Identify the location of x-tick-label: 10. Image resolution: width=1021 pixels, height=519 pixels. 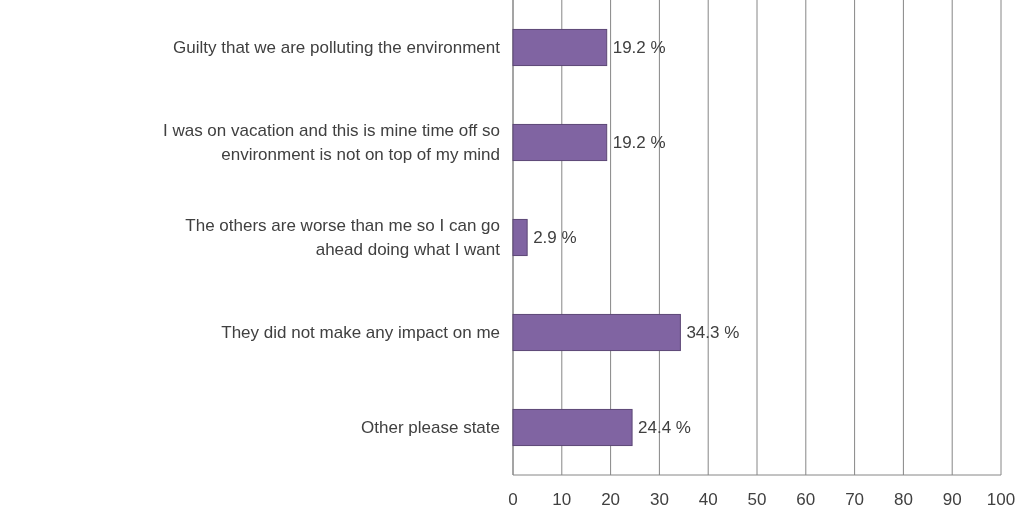
(562, 499).